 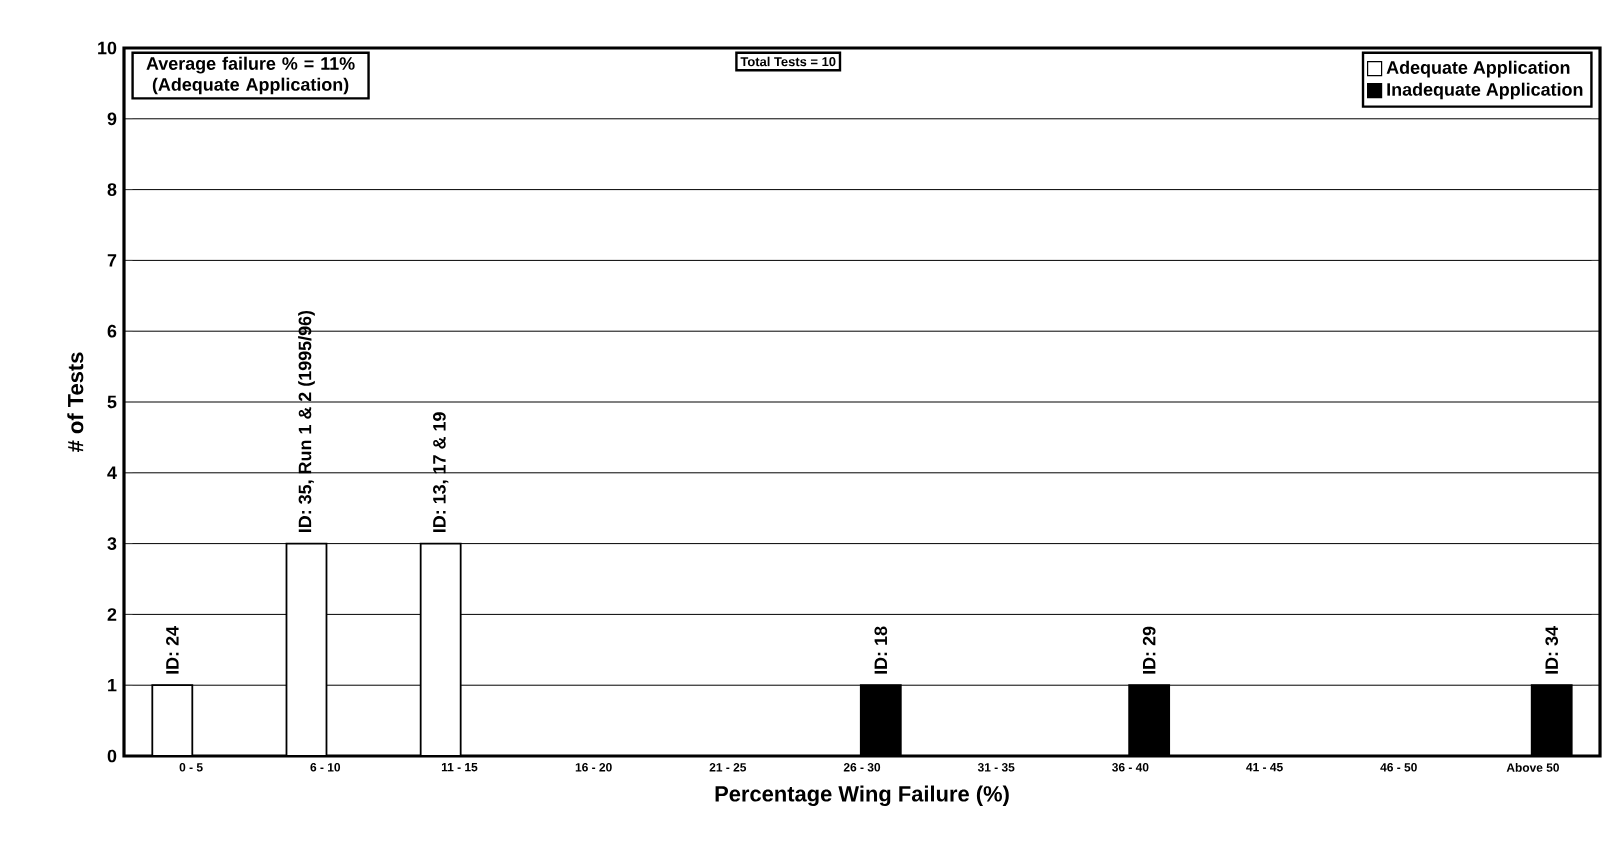 What do you see at coordinates (881, 650) in the screenshot?
I see `annotation: ID: 18` at bounding box center [881, 650].